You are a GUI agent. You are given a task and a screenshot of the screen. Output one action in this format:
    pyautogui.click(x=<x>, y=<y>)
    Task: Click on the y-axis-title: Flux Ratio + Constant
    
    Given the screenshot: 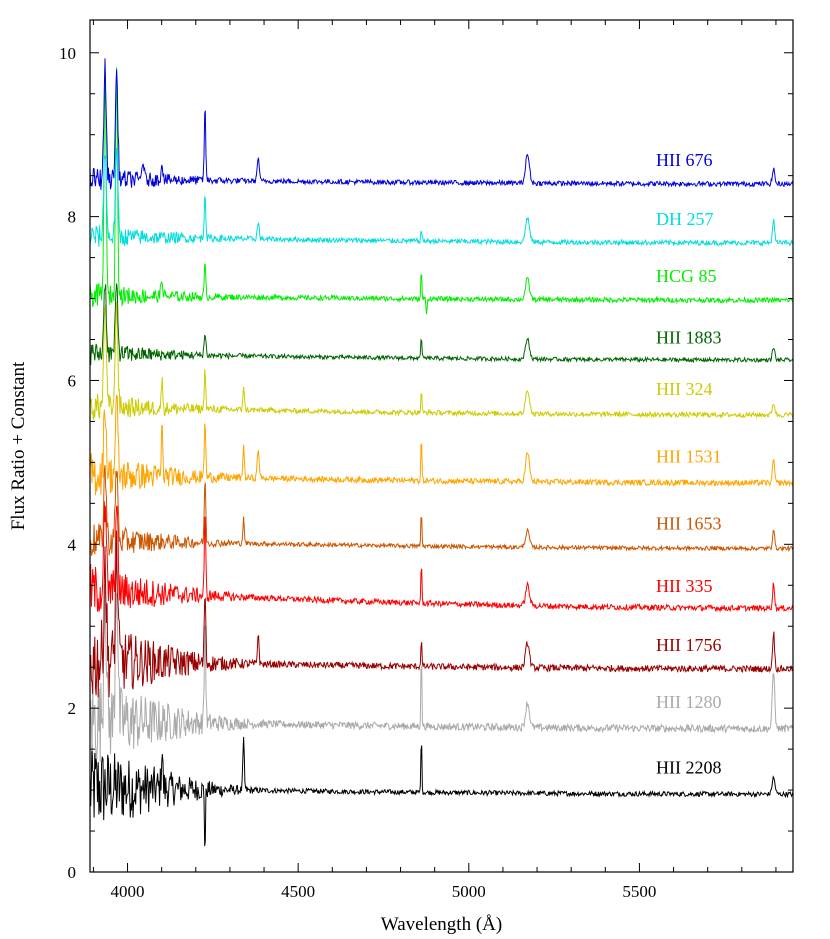 What is the action you would take?
    pyautogui.click(x=18, y=445)
    